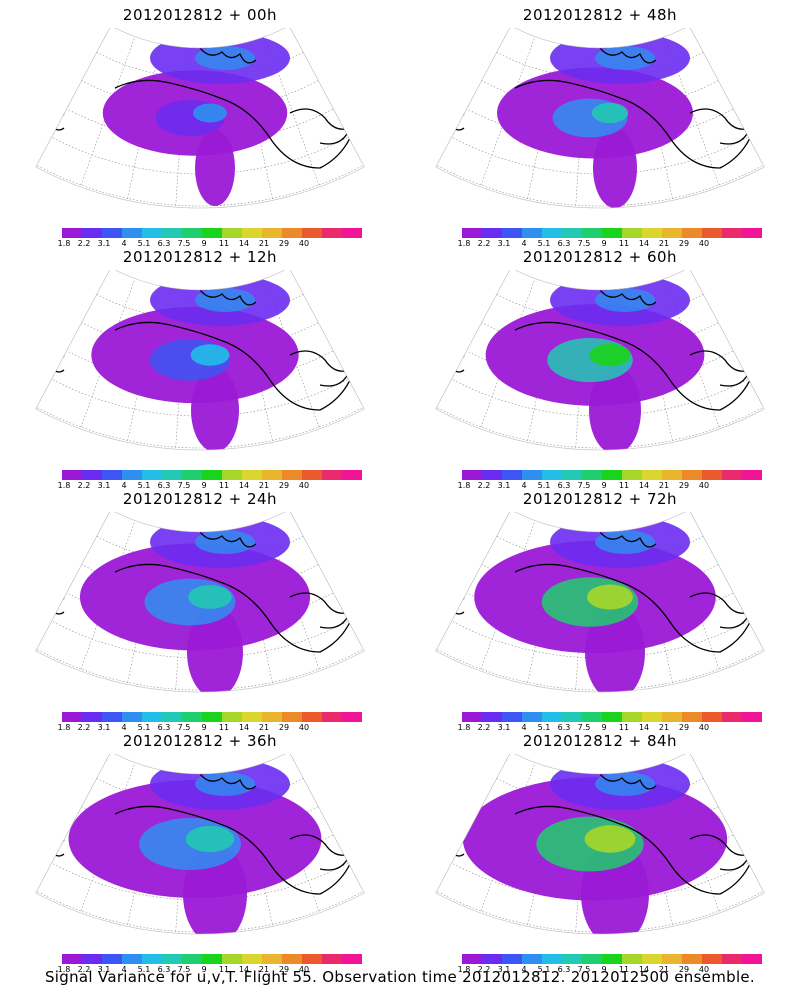 Image resolution: width=800 pixels, height=1000 pixels. What do you see at coordinates (595, 362) in the screenshot?
I see `variance-field` at bounding box center [595, 362].